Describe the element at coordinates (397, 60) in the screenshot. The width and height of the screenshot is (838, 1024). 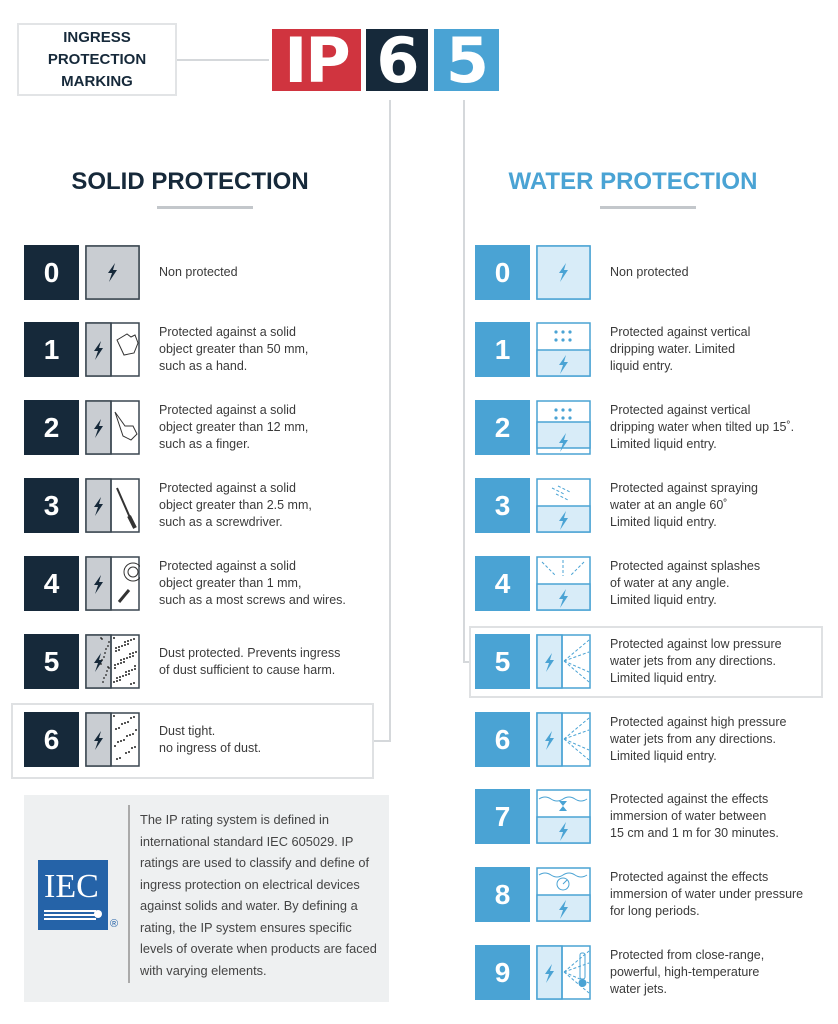
I see `logo-solid-digit: 6` at that location.